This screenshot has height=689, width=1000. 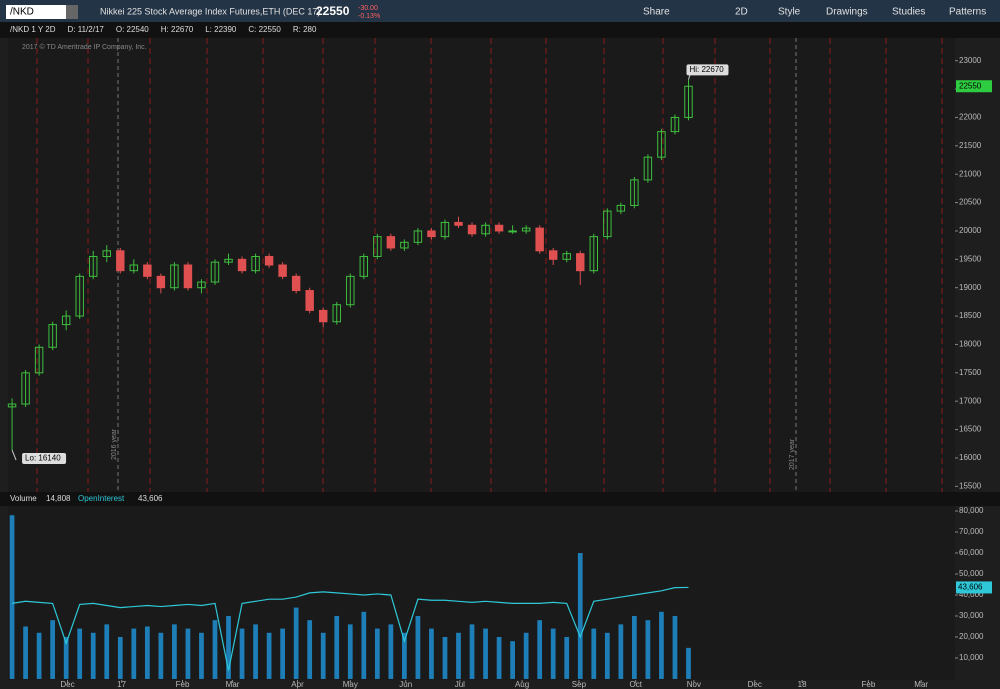 What do you see at coordinates (908, 12) in the screenshot?
I see `toolbar-button: Studies` at bounding box center [908, 12].